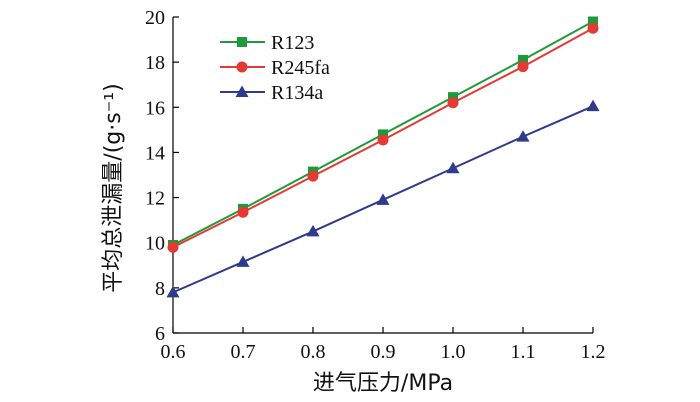 Image resolution: width=700 pixels, height=402 pixels. I want to click on legend: R123 R245fa R134a, so click(275, 68).